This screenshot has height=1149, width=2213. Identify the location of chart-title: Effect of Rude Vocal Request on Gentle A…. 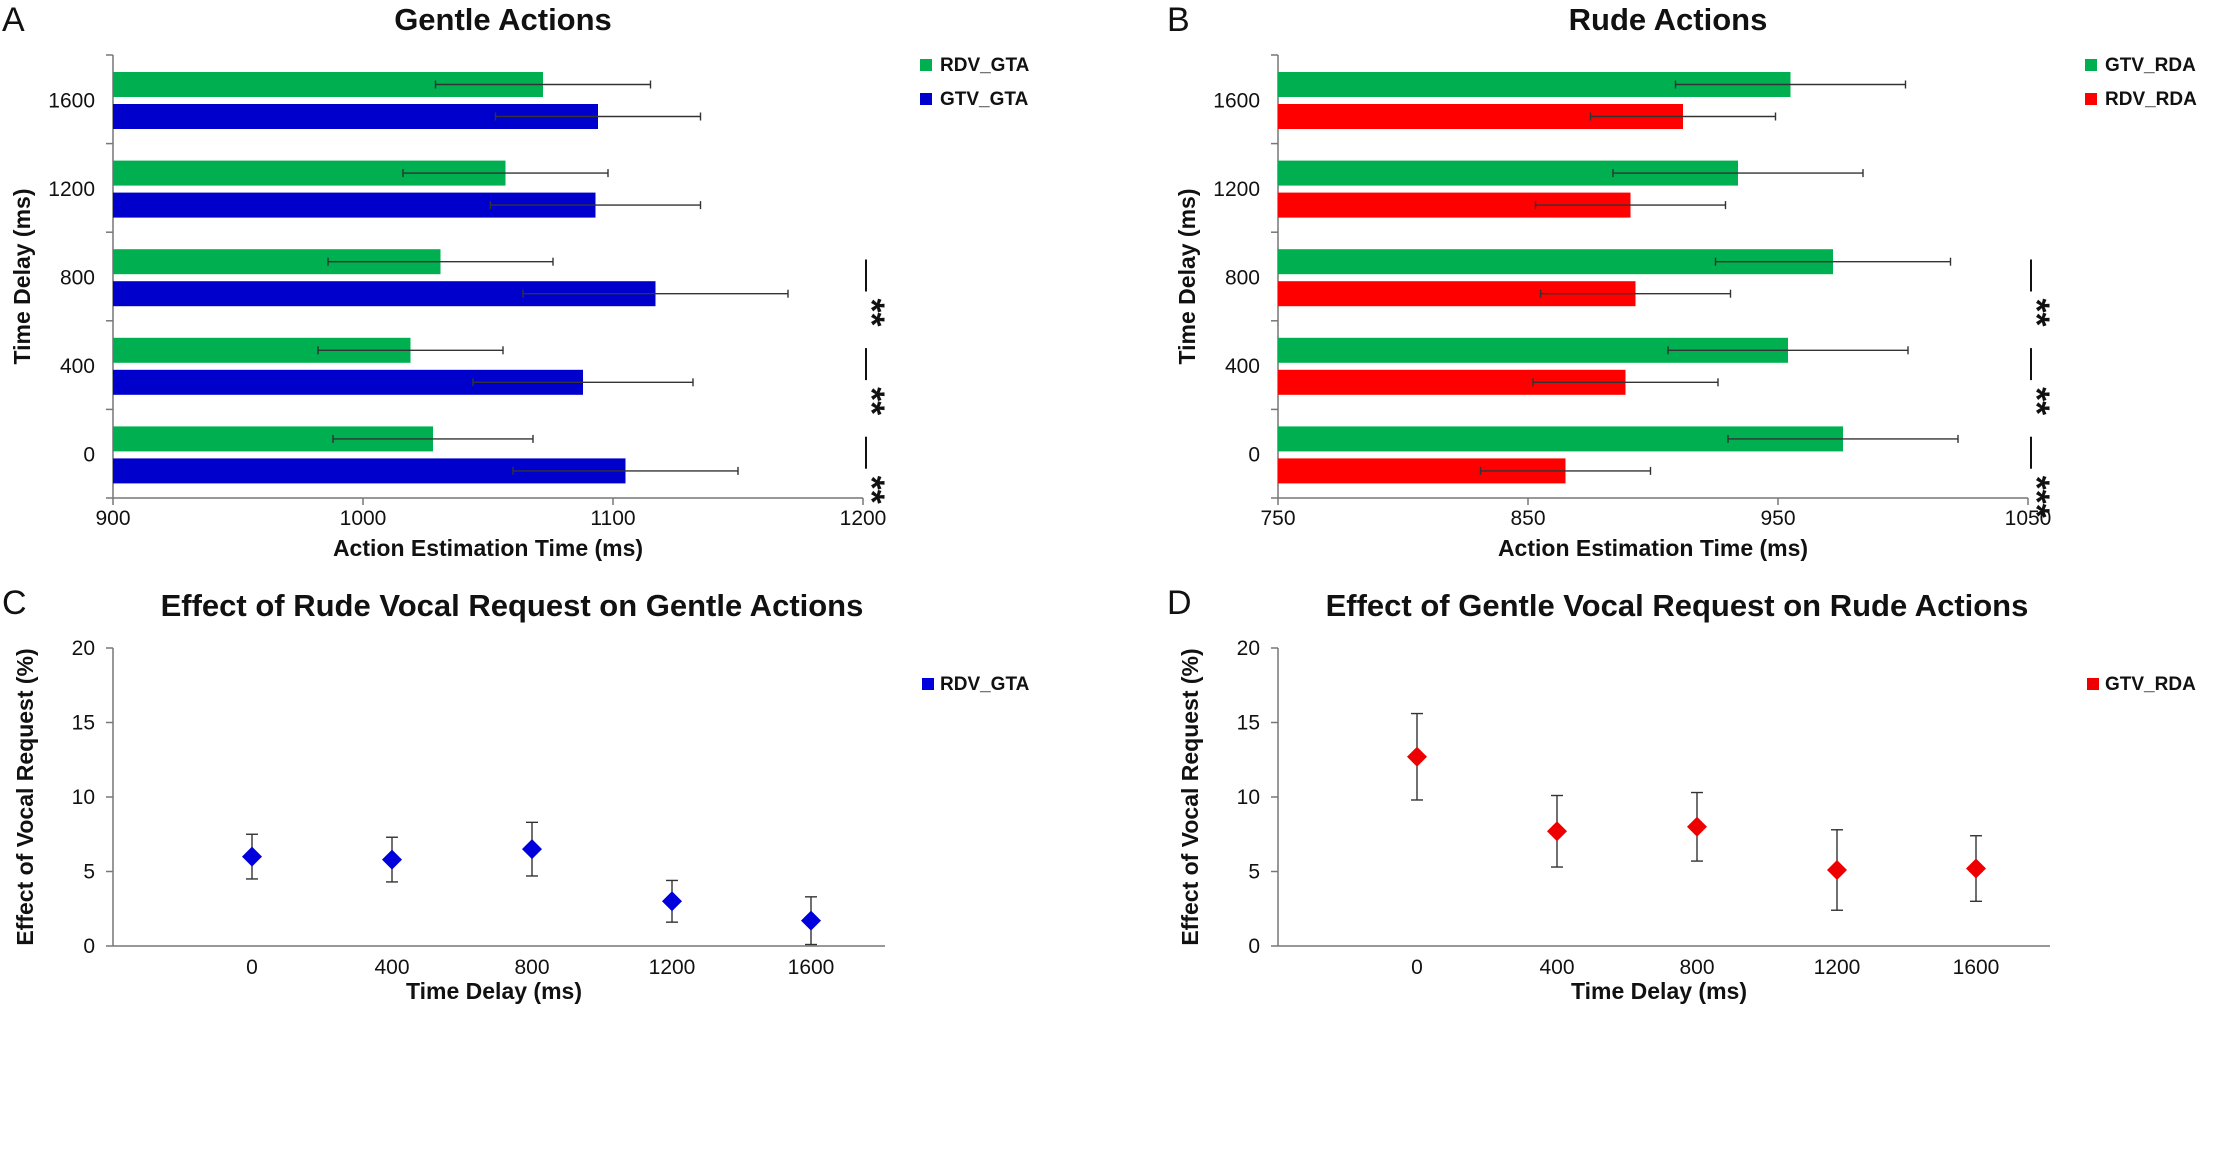
(512, 605).